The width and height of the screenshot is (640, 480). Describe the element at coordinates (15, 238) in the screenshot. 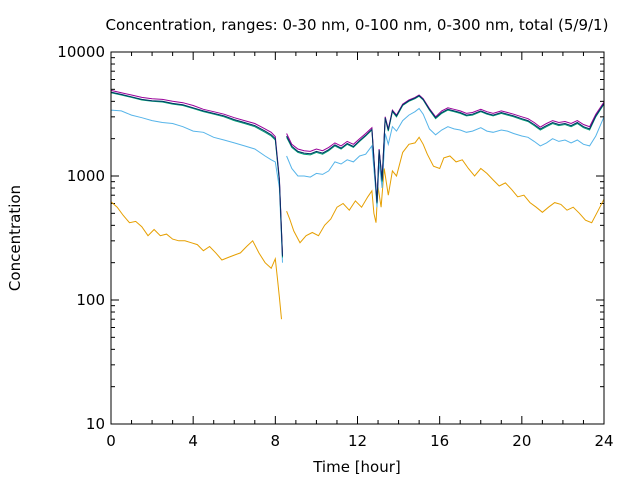

I see `y-axis-label: Concentration` at that location.